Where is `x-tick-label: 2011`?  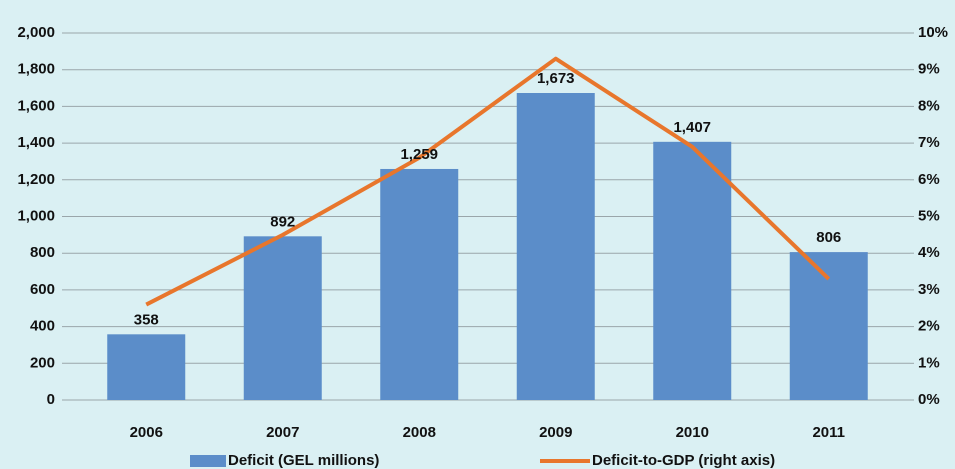
x-tick-label: 2011 is located at coordinates (828, 432).